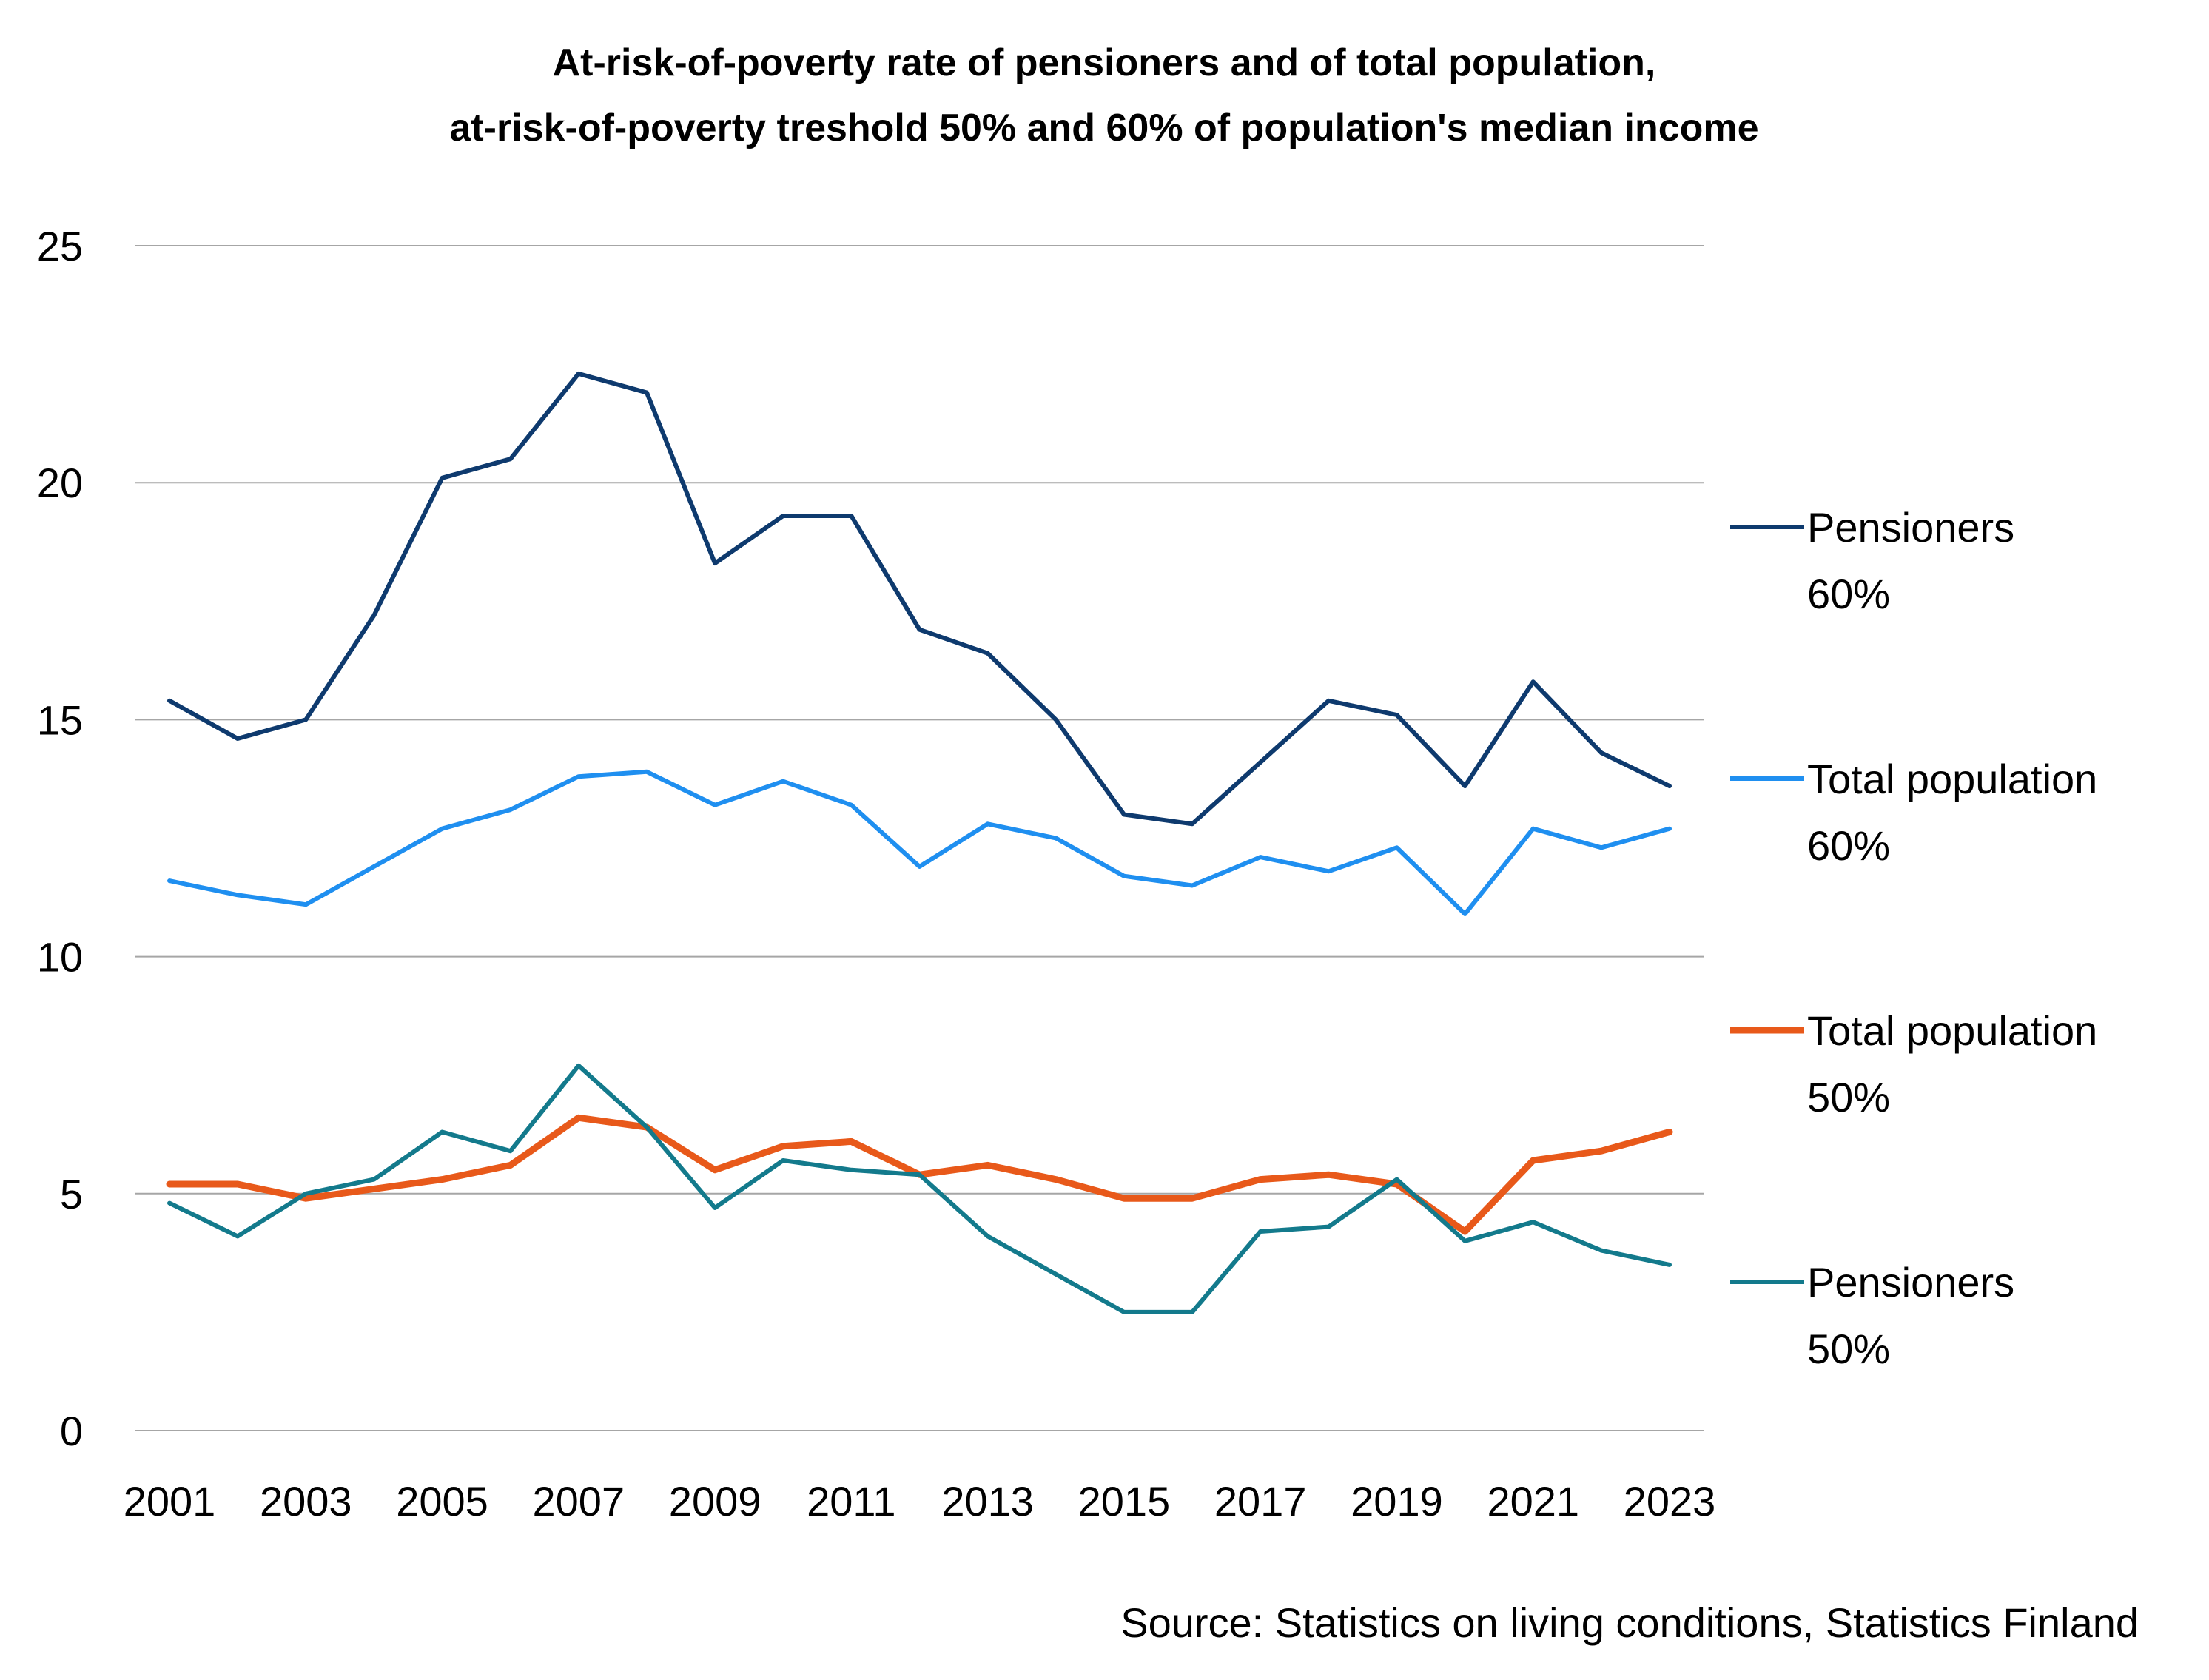 This screenshot has height=1680, width=2209. Describe the element at coordinates (170, 1502) in the screenshot. I see `x-tick-label: 2001` at that location.